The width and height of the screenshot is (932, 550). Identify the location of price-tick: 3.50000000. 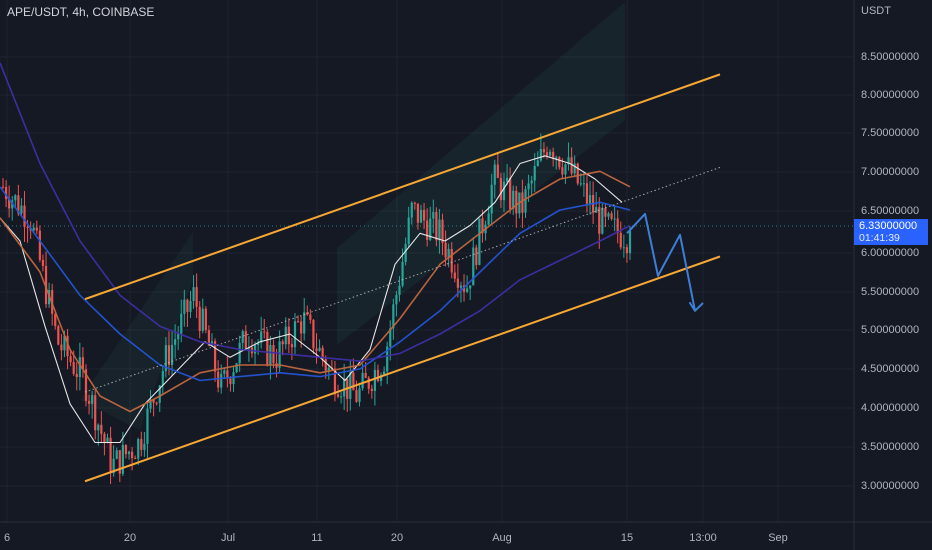
(890, 447).